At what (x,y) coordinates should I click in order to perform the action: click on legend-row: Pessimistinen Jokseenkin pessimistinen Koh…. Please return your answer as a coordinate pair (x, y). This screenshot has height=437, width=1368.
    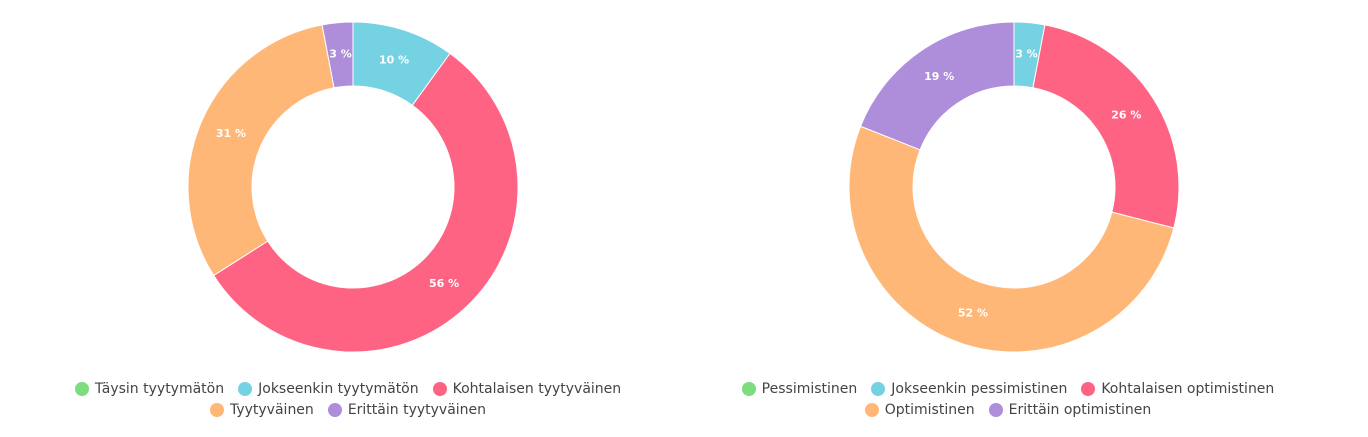
    Looking at the image, I should click on (1008, 388).